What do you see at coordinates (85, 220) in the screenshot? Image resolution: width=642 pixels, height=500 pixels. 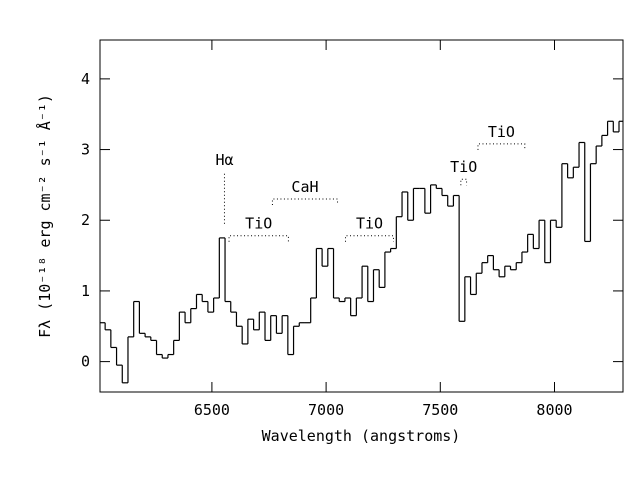 I see `y-tick-label: 2` at bounding box center [85, 220].